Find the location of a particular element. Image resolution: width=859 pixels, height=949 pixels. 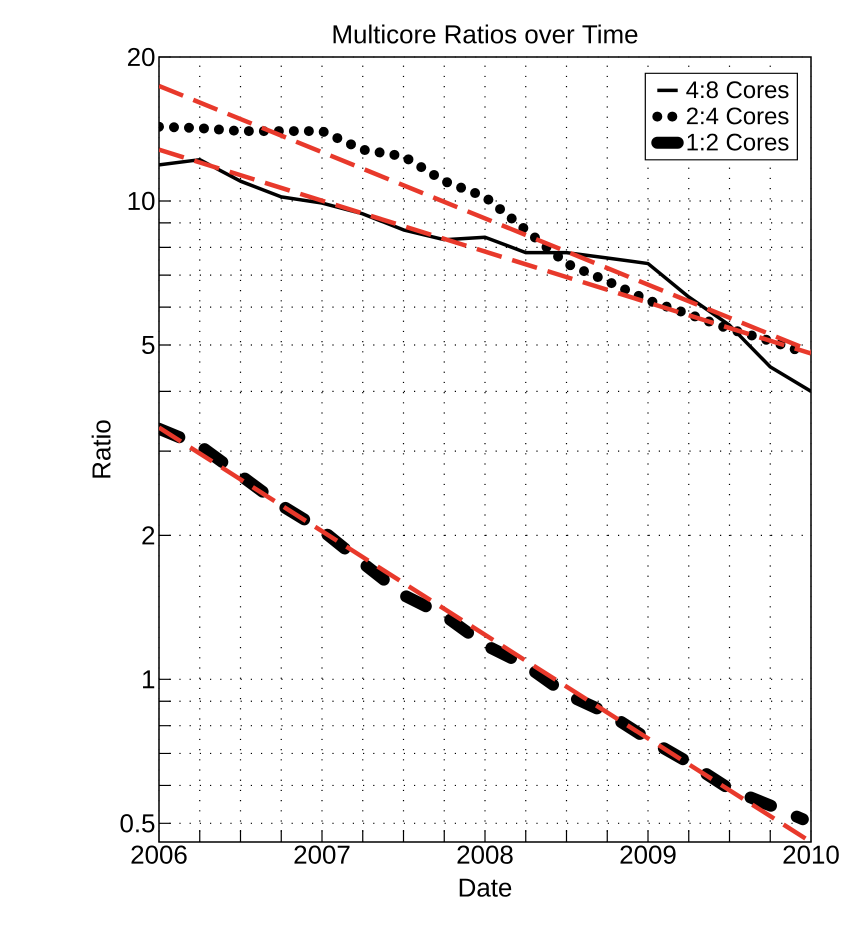

legend-label: 4:8 Cores is located at coordinates (737, 89).